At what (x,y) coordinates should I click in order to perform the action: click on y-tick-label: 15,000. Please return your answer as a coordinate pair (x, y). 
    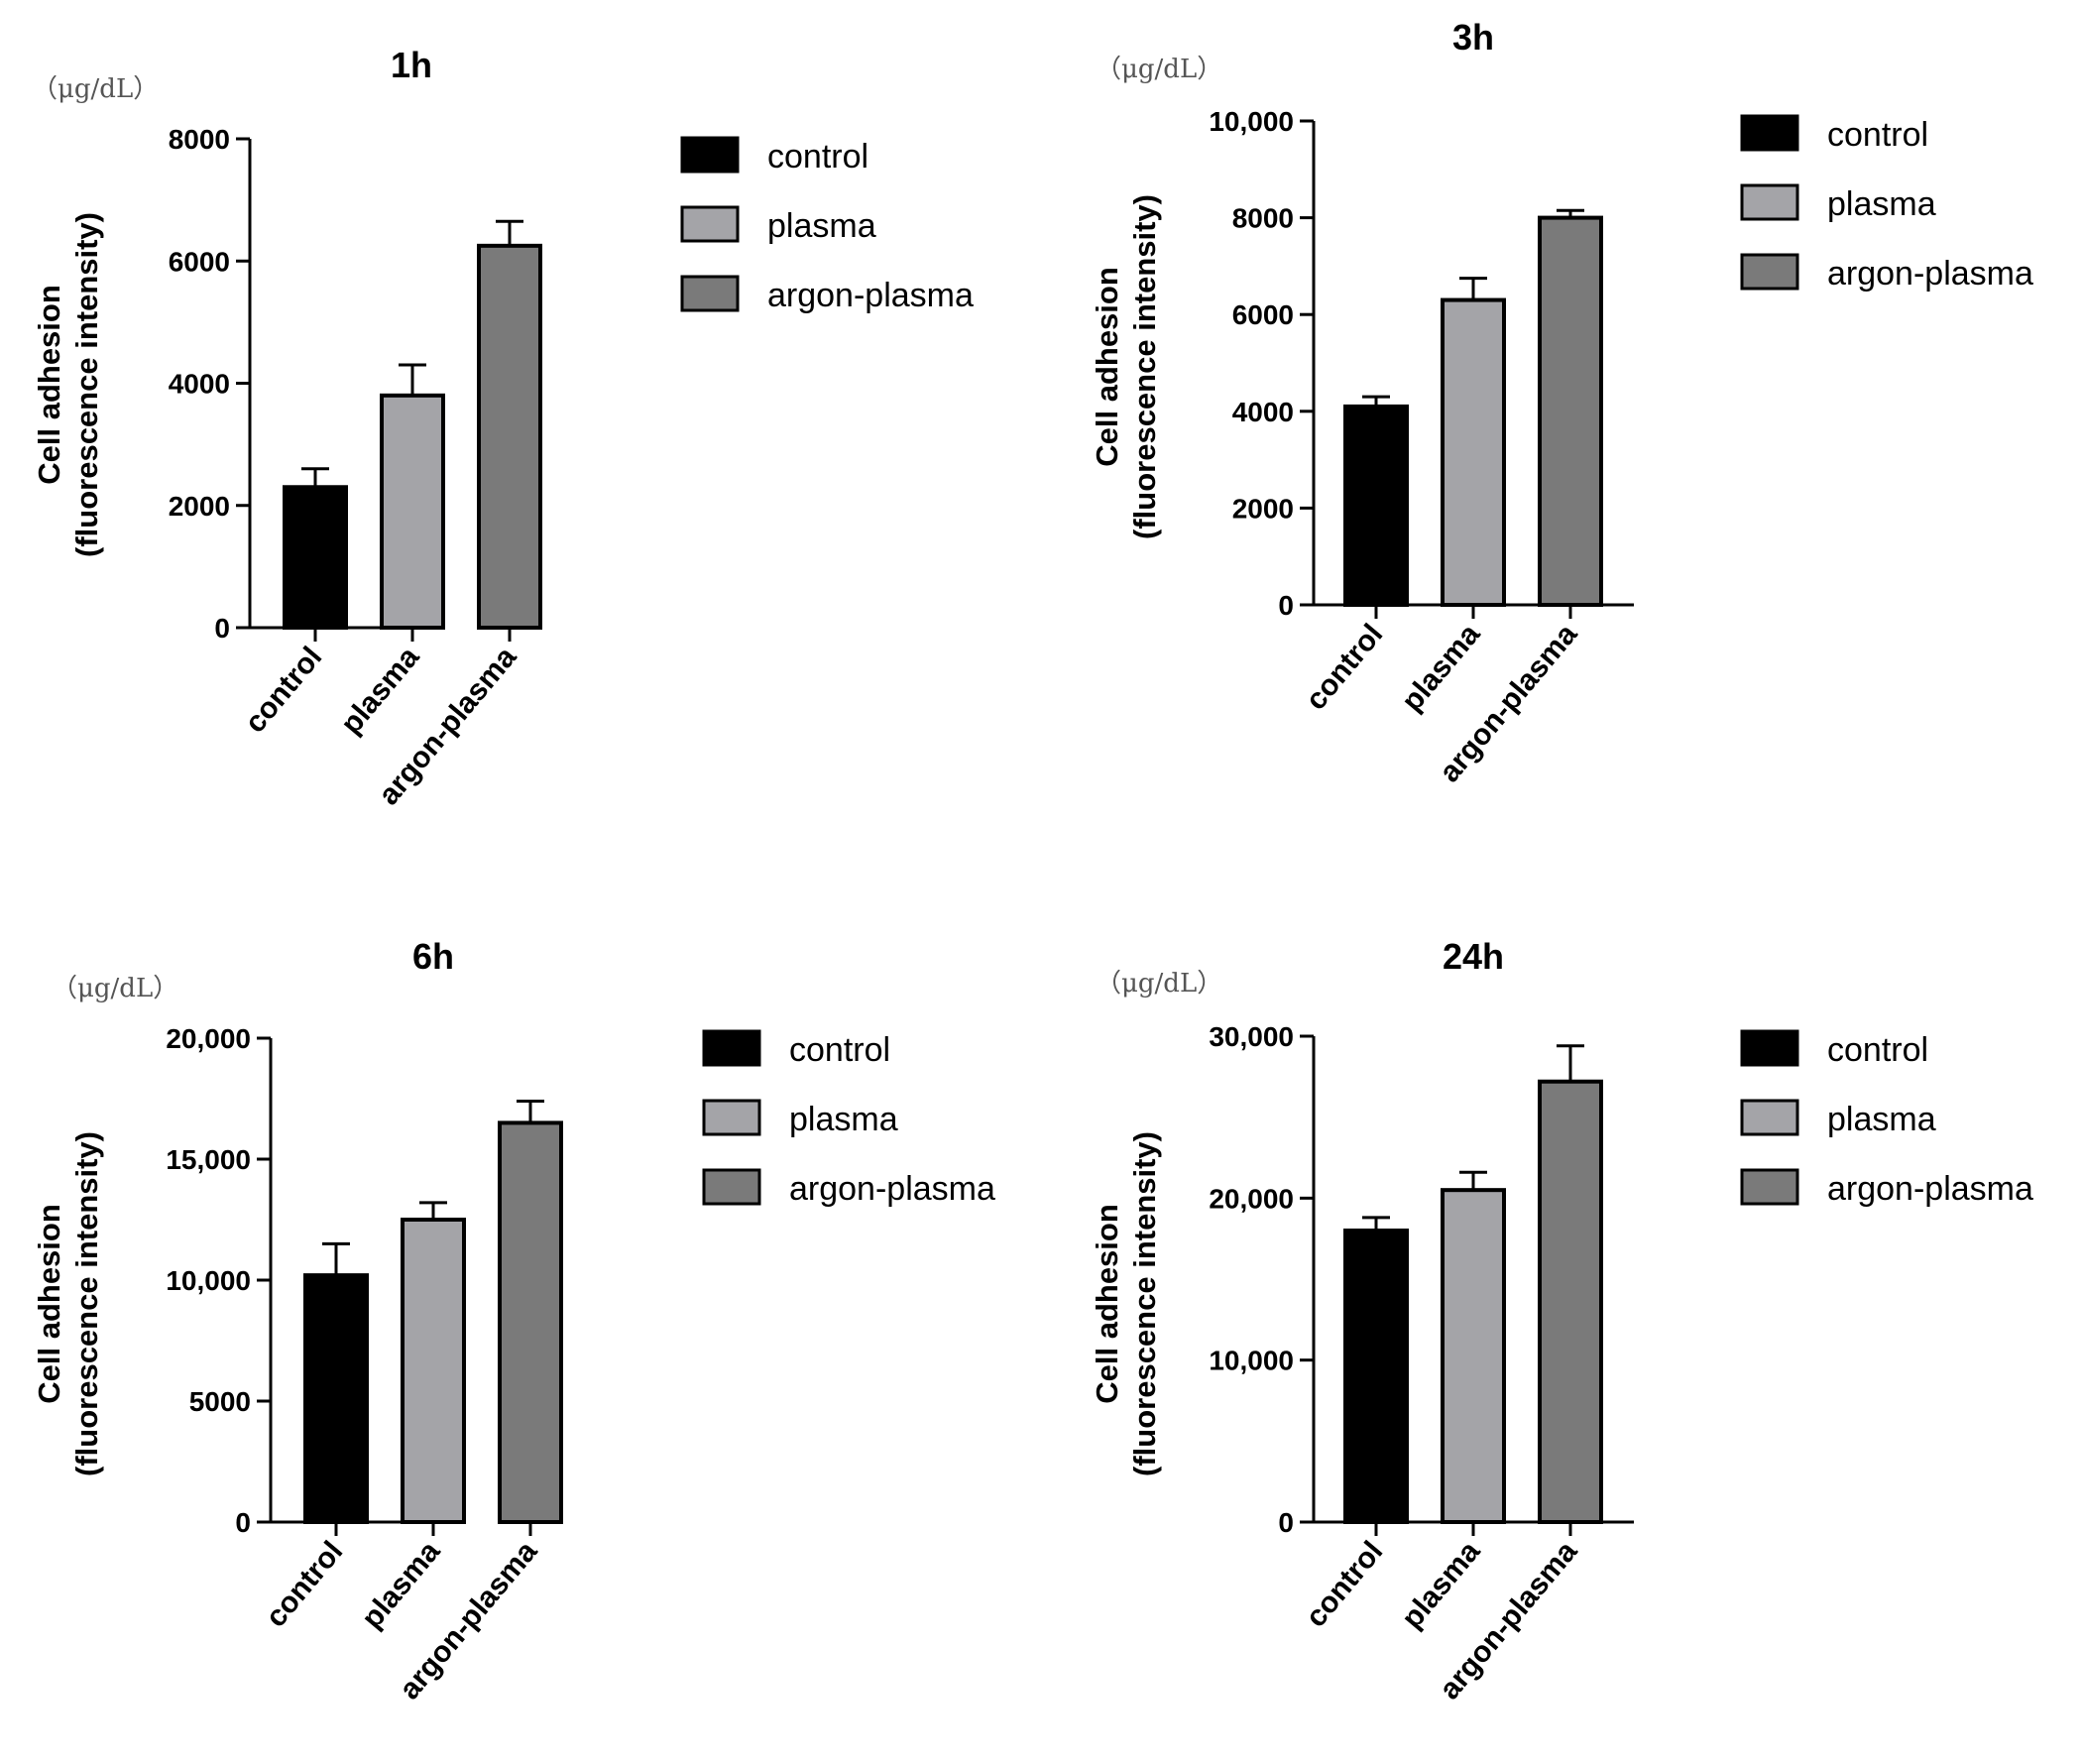
    Looking at the image, I should click on (208, 1159).